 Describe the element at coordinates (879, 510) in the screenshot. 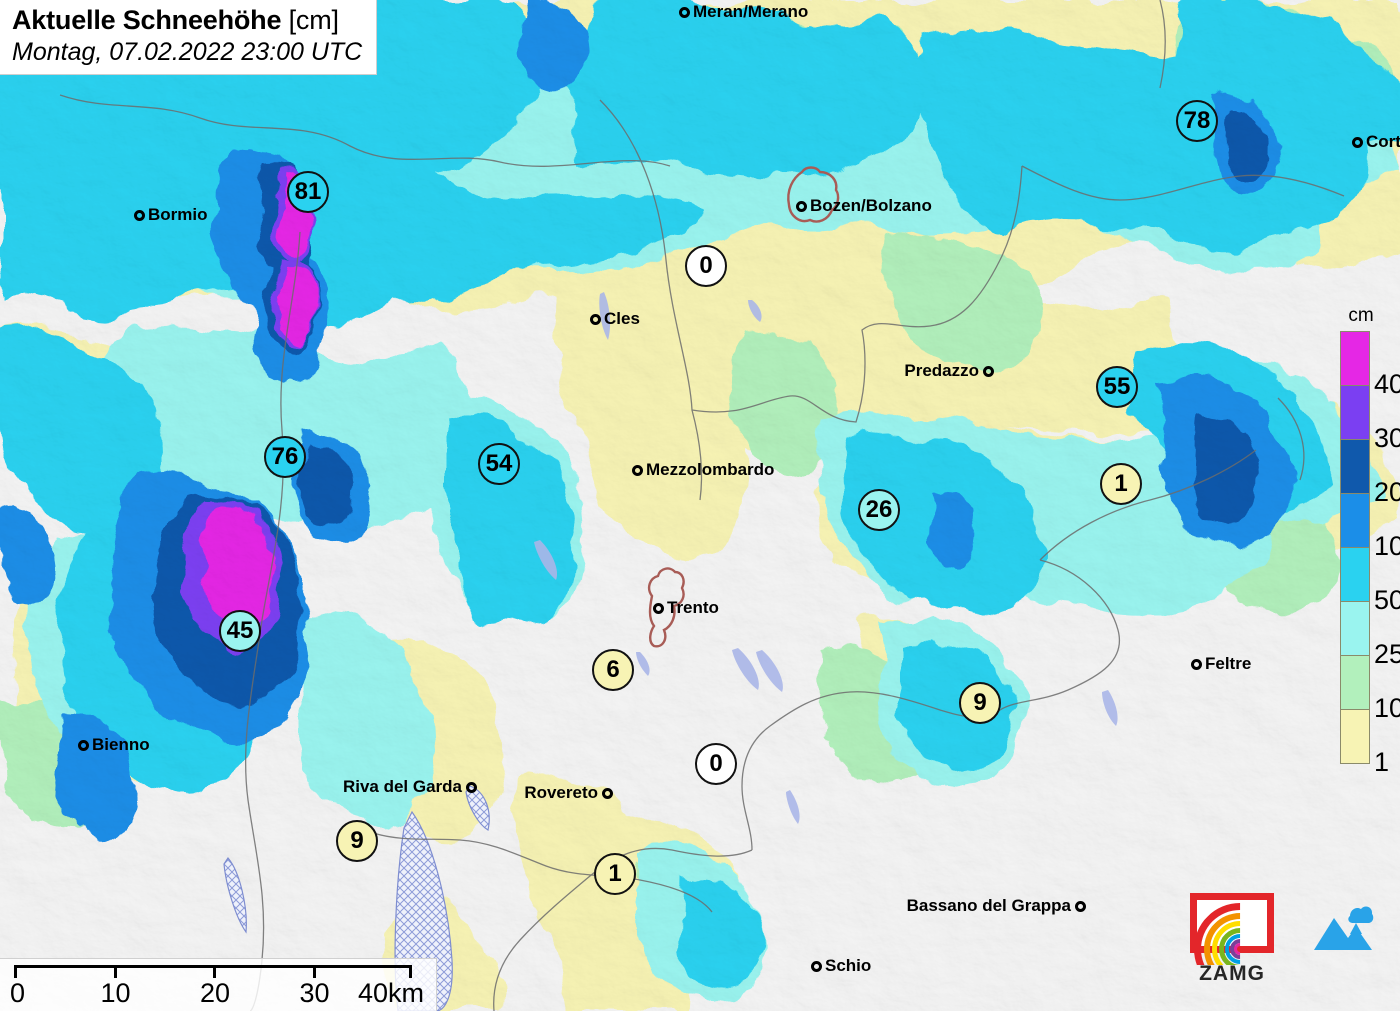

I see `station-value-marker: 26` at that location.